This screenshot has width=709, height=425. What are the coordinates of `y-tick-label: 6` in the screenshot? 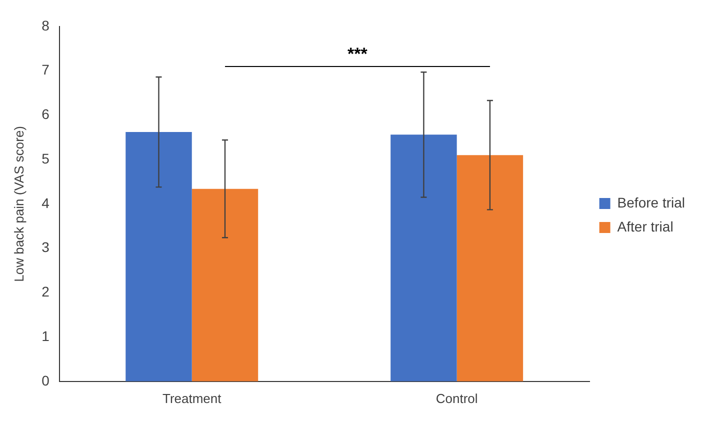 It's located at (46, 114).